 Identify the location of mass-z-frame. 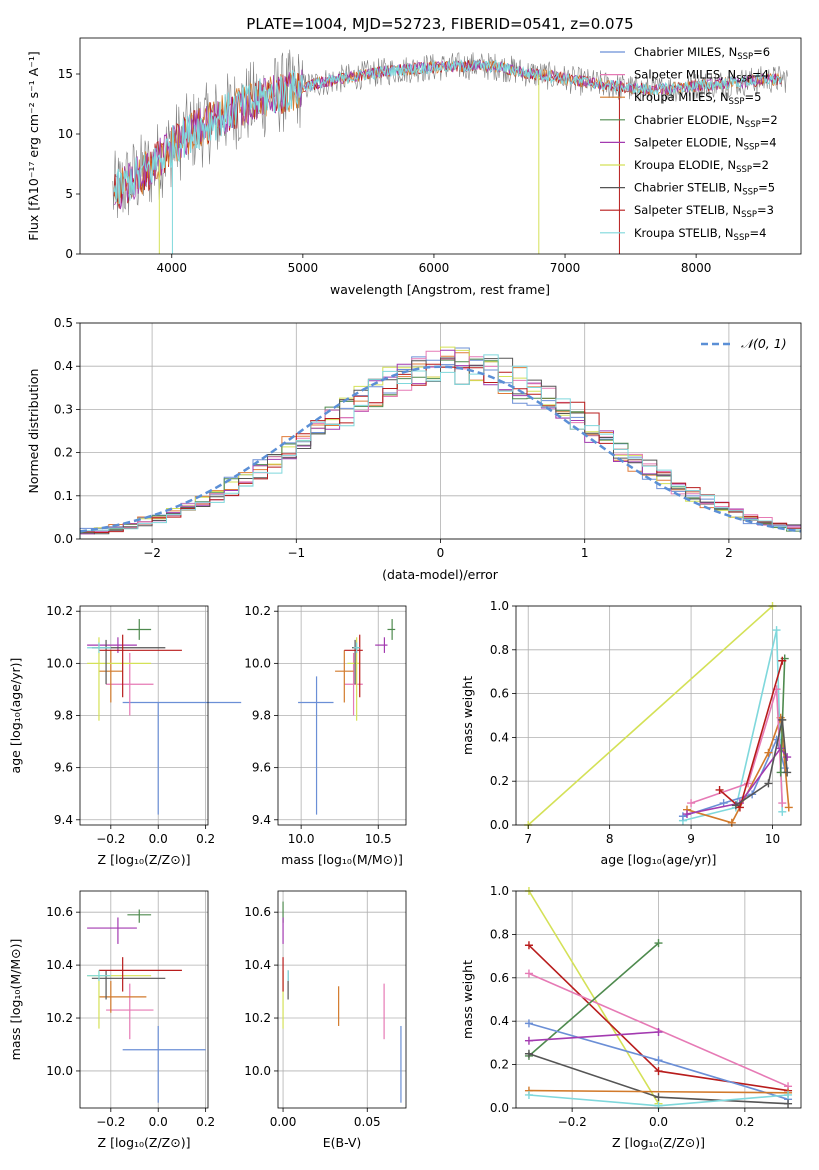
(144, 999).